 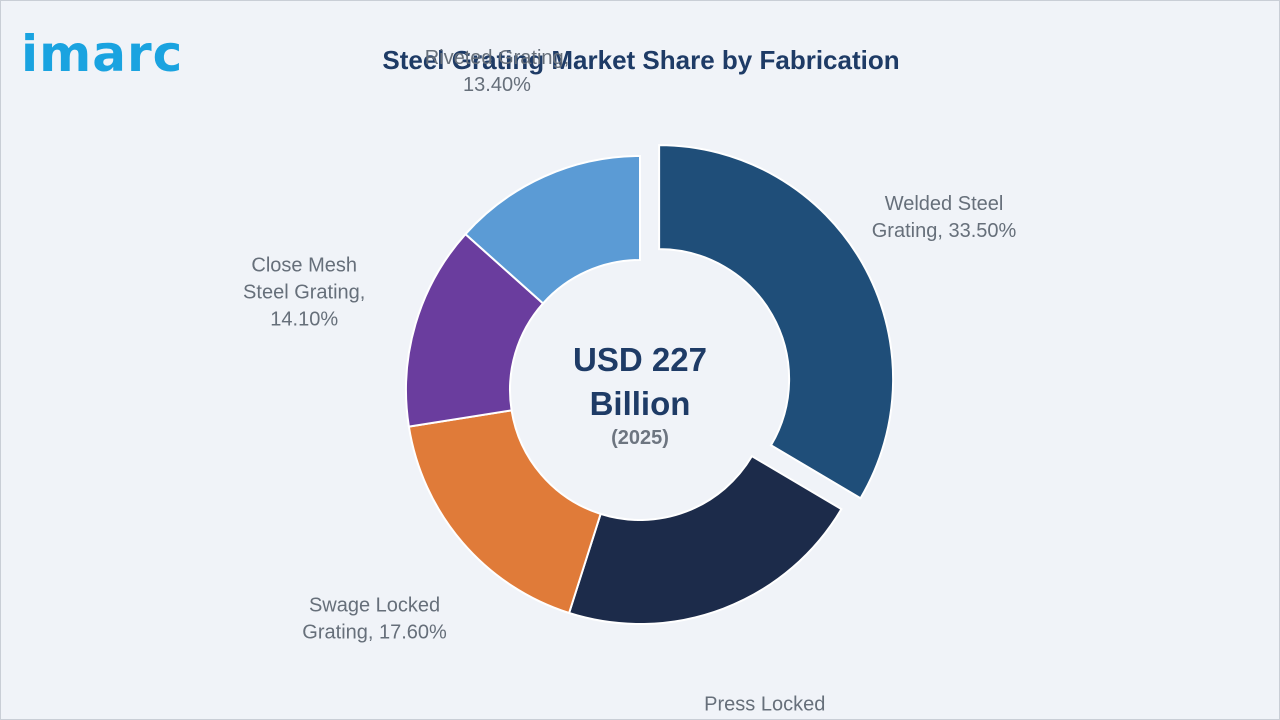 What do you see at coordinates (640, 403) in the screenshot?
I see `center-unit: Billion` at bounding box center [640, 403].